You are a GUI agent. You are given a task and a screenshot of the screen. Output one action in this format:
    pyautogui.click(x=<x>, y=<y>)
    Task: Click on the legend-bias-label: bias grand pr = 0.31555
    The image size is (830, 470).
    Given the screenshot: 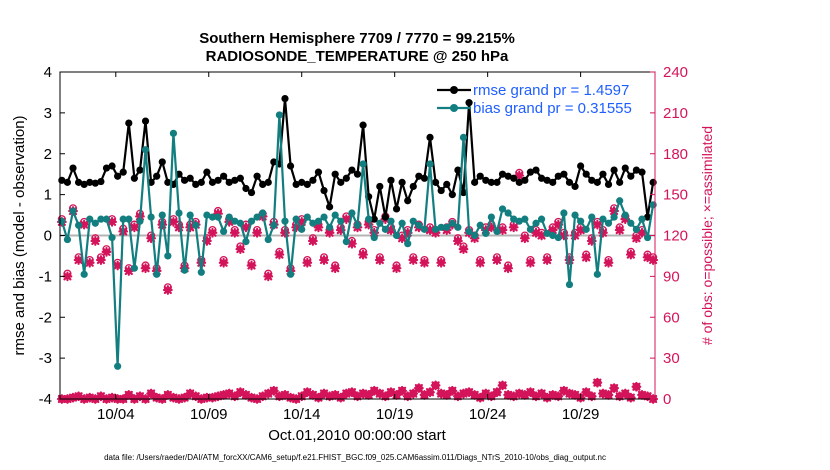 What is the action you would take?
    pyautogui.click(x=552, y=108)
    